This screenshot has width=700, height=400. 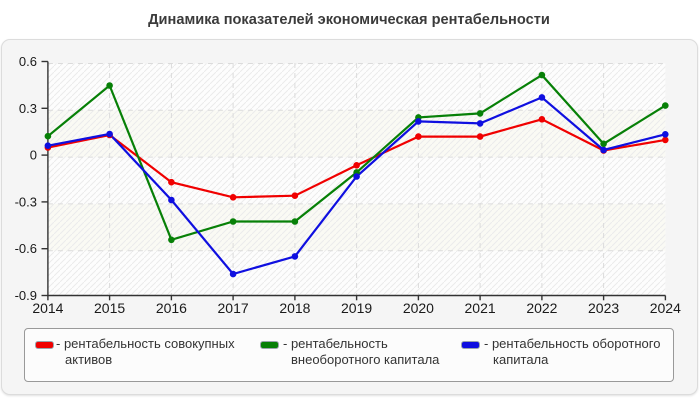 I want to click on svg-text: 2016, so click(x=171, y=308).